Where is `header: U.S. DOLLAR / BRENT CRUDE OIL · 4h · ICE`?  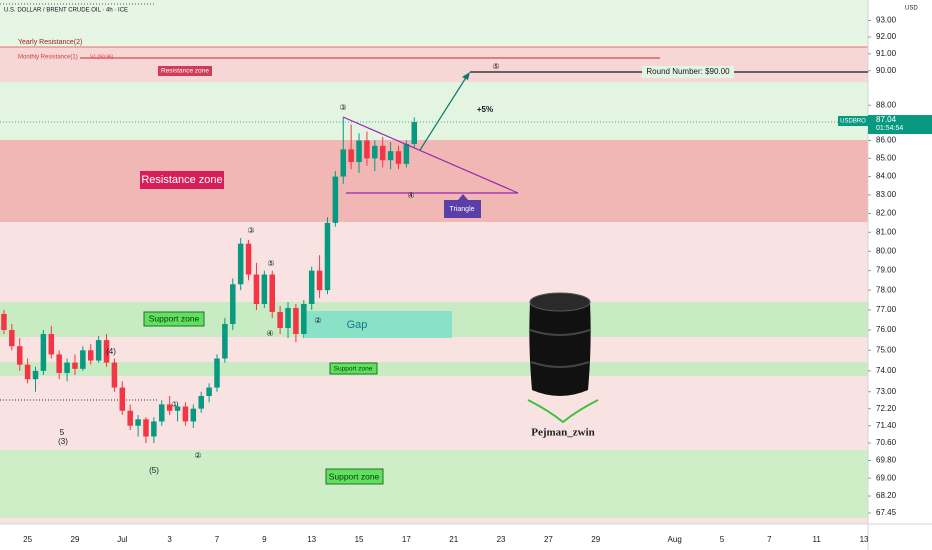 header: U.S. DOLLAR / BRENT CRUDE OIL · 4h · ICE is located at coordinates (66, 11).